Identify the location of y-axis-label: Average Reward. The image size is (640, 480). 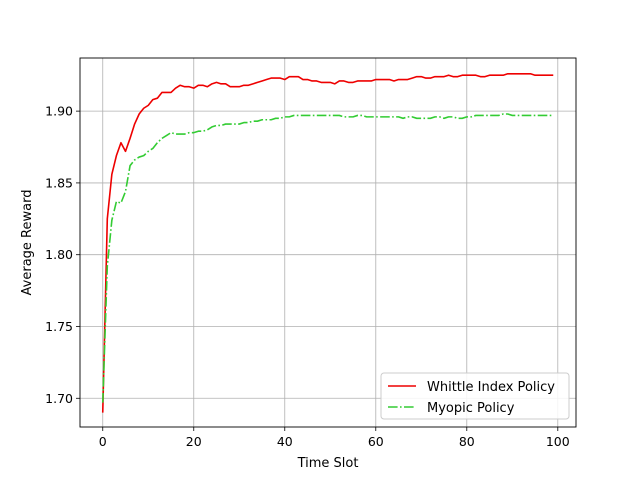
(27, 243).